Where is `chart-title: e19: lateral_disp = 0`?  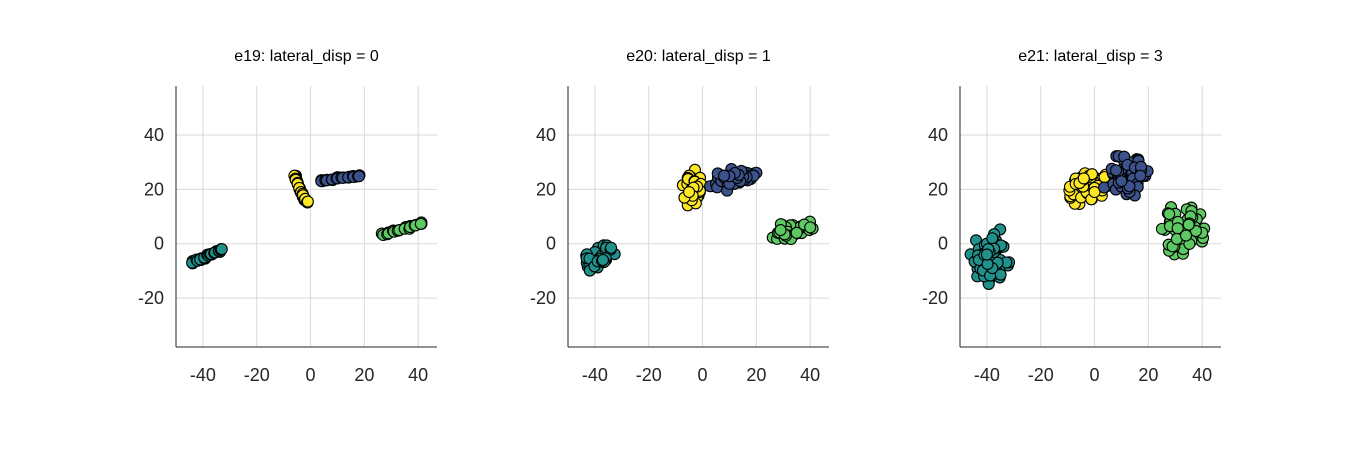 chart-title: e19: lateral_disp = 0 is located at coordinates (306, 56).